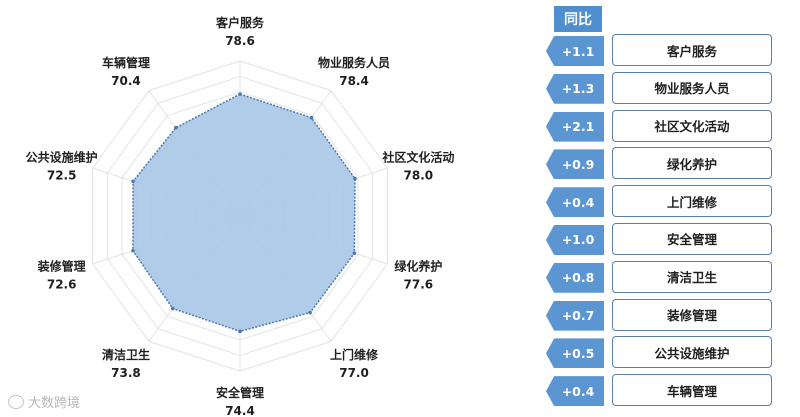 The height and width of the screenshot is (417, 800). I want to click on logo-icon, so click(16, 401).